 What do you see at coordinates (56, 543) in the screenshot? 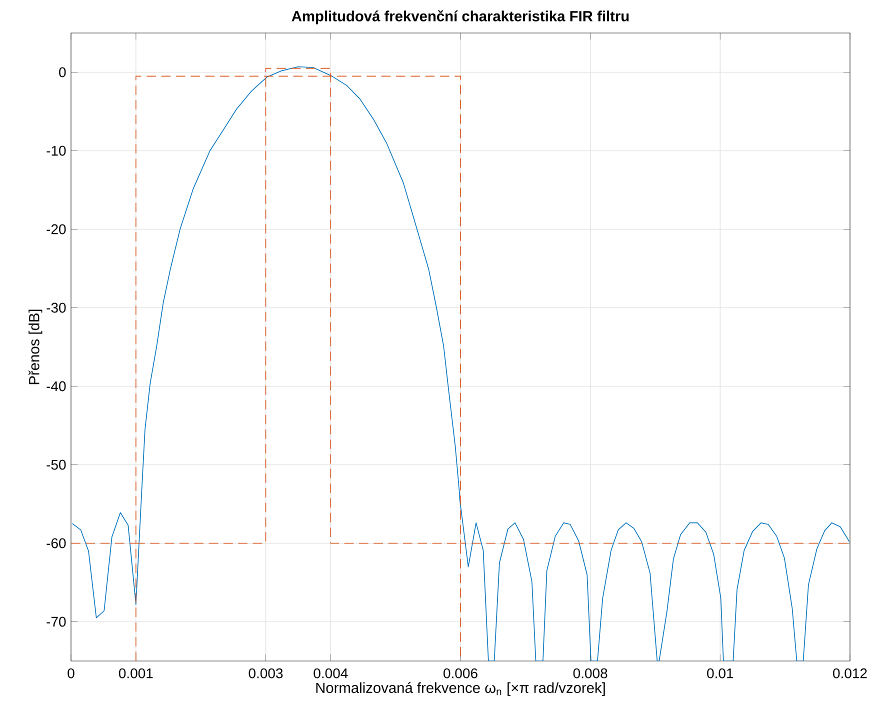
I see `y-tick-label: -60` at bounding box center [56, 543].